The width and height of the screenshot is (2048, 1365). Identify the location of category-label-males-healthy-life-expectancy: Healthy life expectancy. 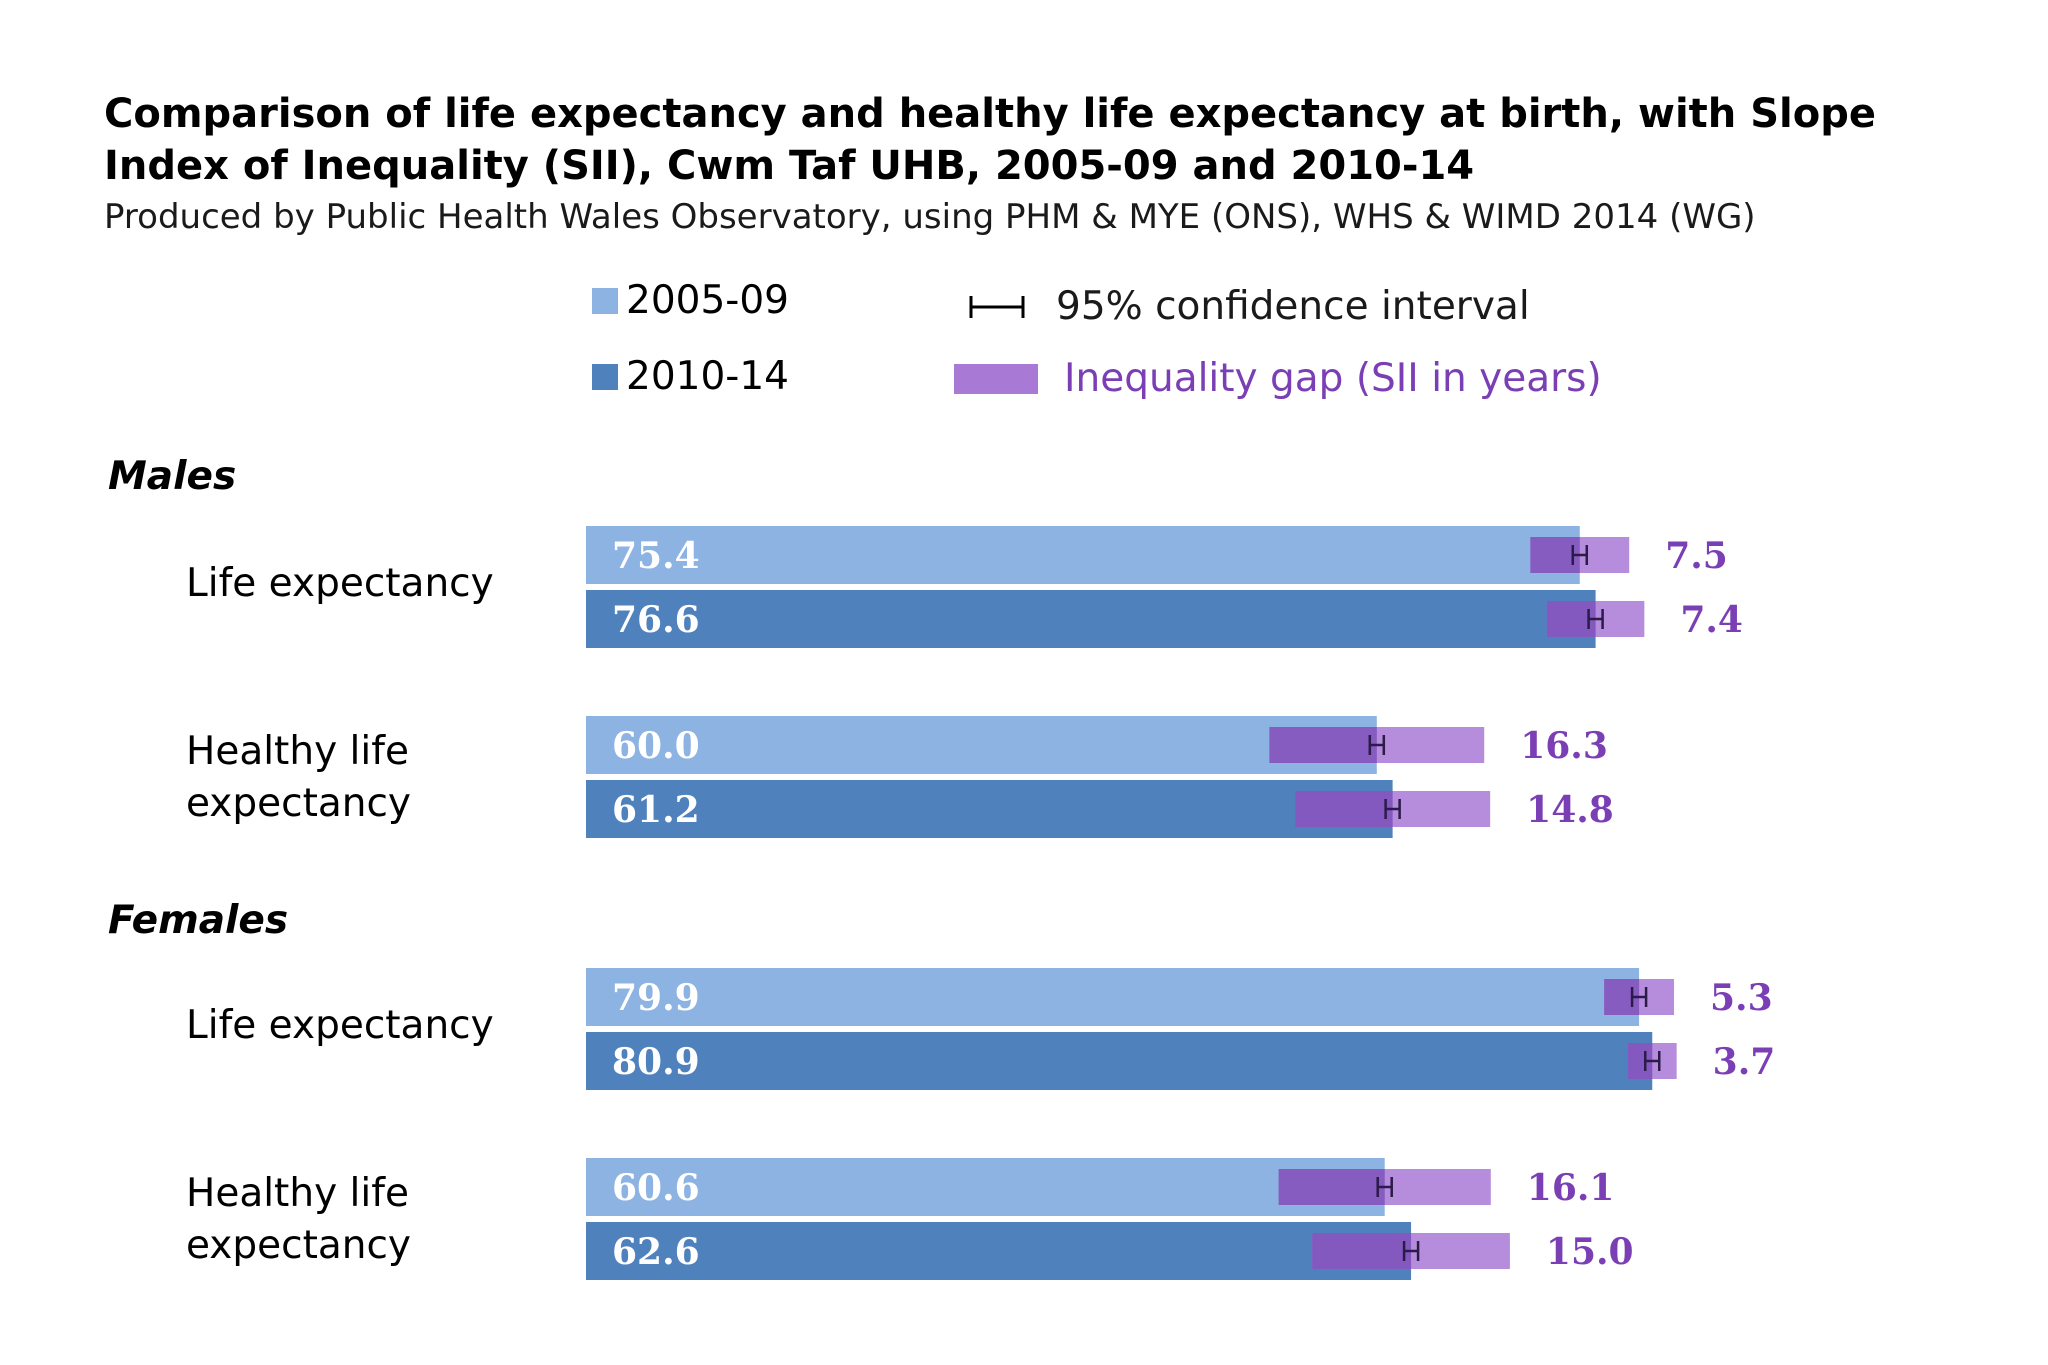
(299, 777).